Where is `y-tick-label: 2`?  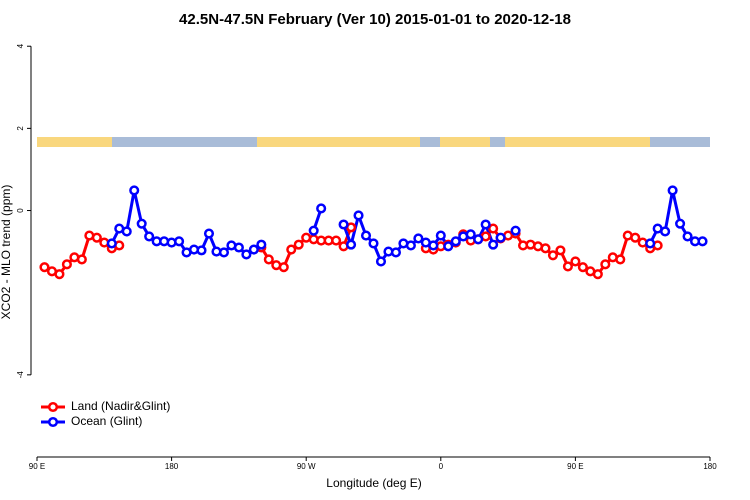 y-tick-label: 2 is located at coordinates (20, 128).